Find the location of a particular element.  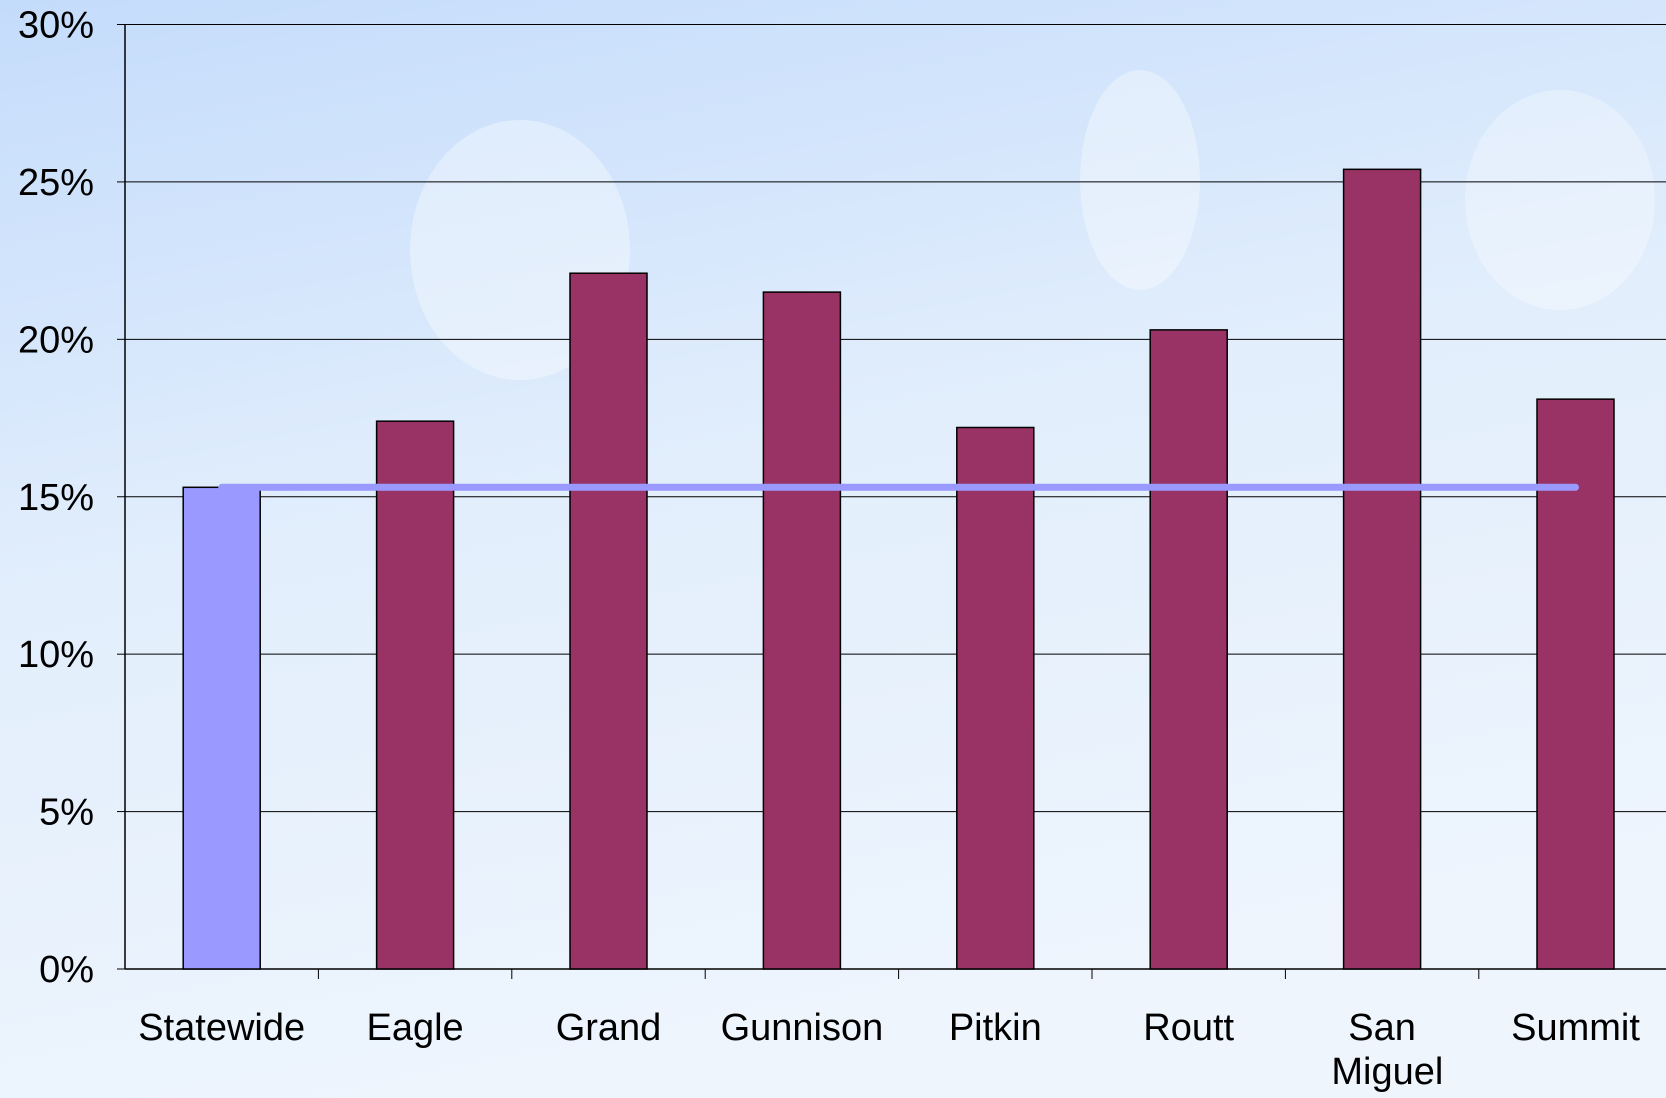

y-tick-label: 10% is located at coordinates (56, 655).